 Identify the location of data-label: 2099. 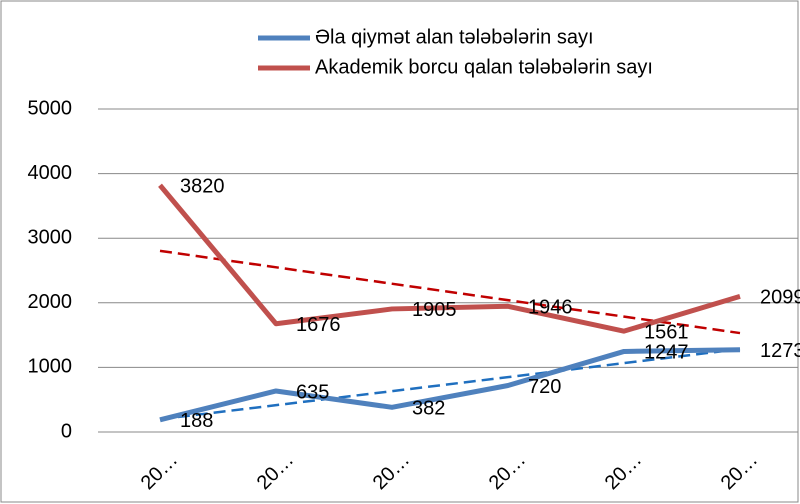
(780, 298).